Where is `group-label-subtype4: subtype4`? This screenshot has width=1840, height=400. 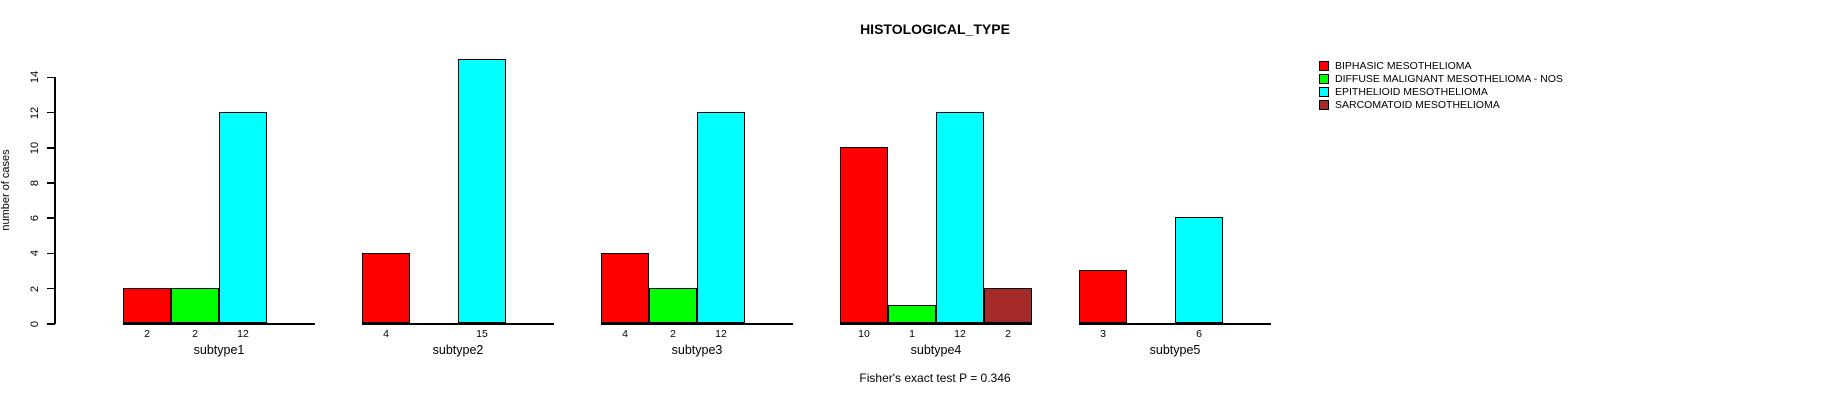 group-label-subtype4: subtype4 is located at coordinates (936, 350).